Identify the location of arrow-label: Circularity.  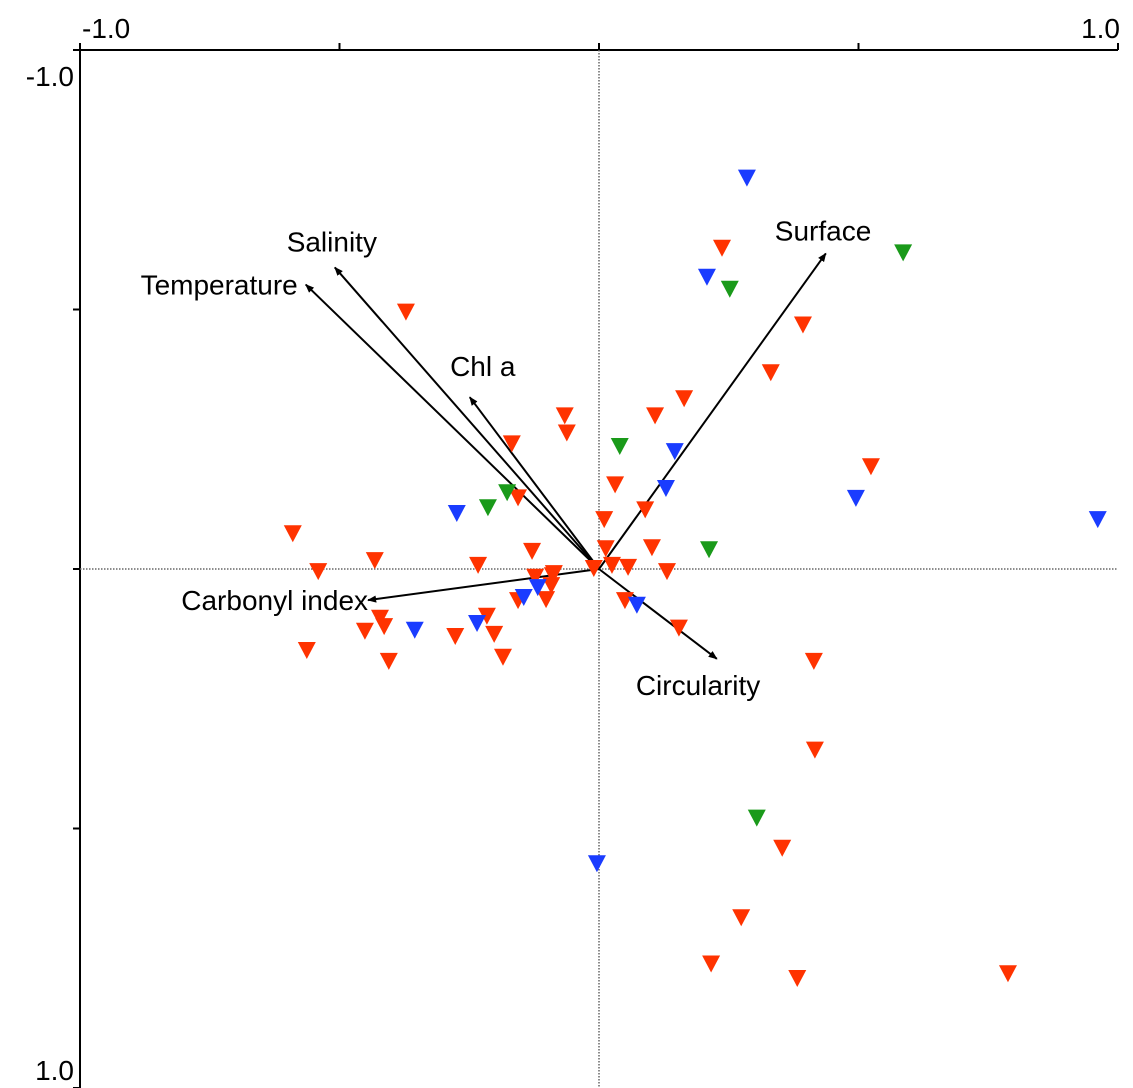
(698, 685).